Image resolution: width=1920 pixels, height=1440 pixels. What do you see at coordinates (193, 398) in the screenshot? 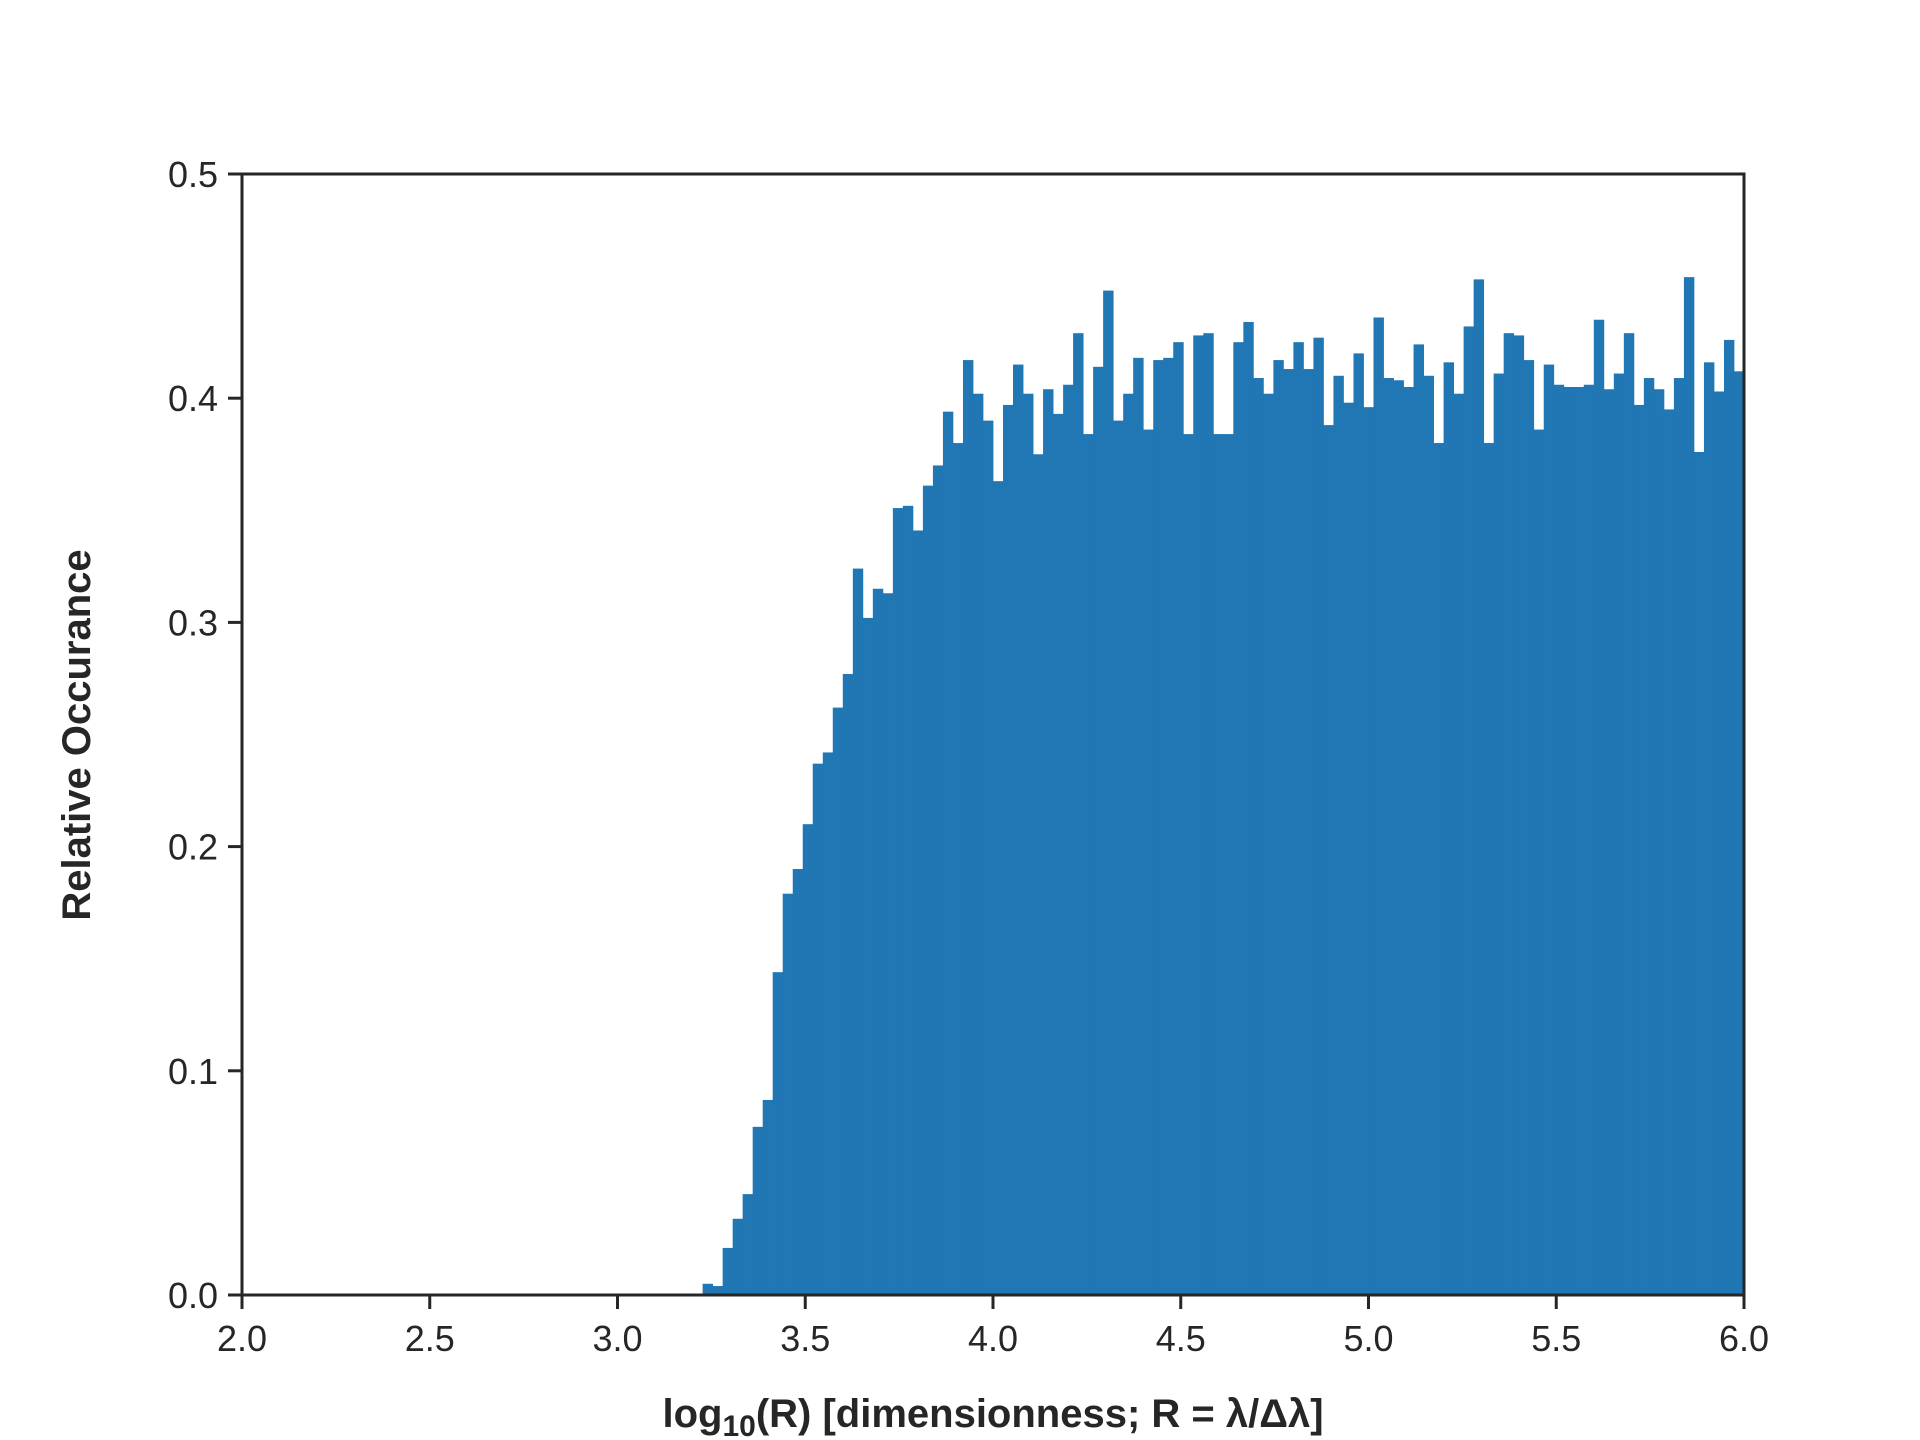
I see `y-tick-label: 0.4` at bounding box center [193, 398].